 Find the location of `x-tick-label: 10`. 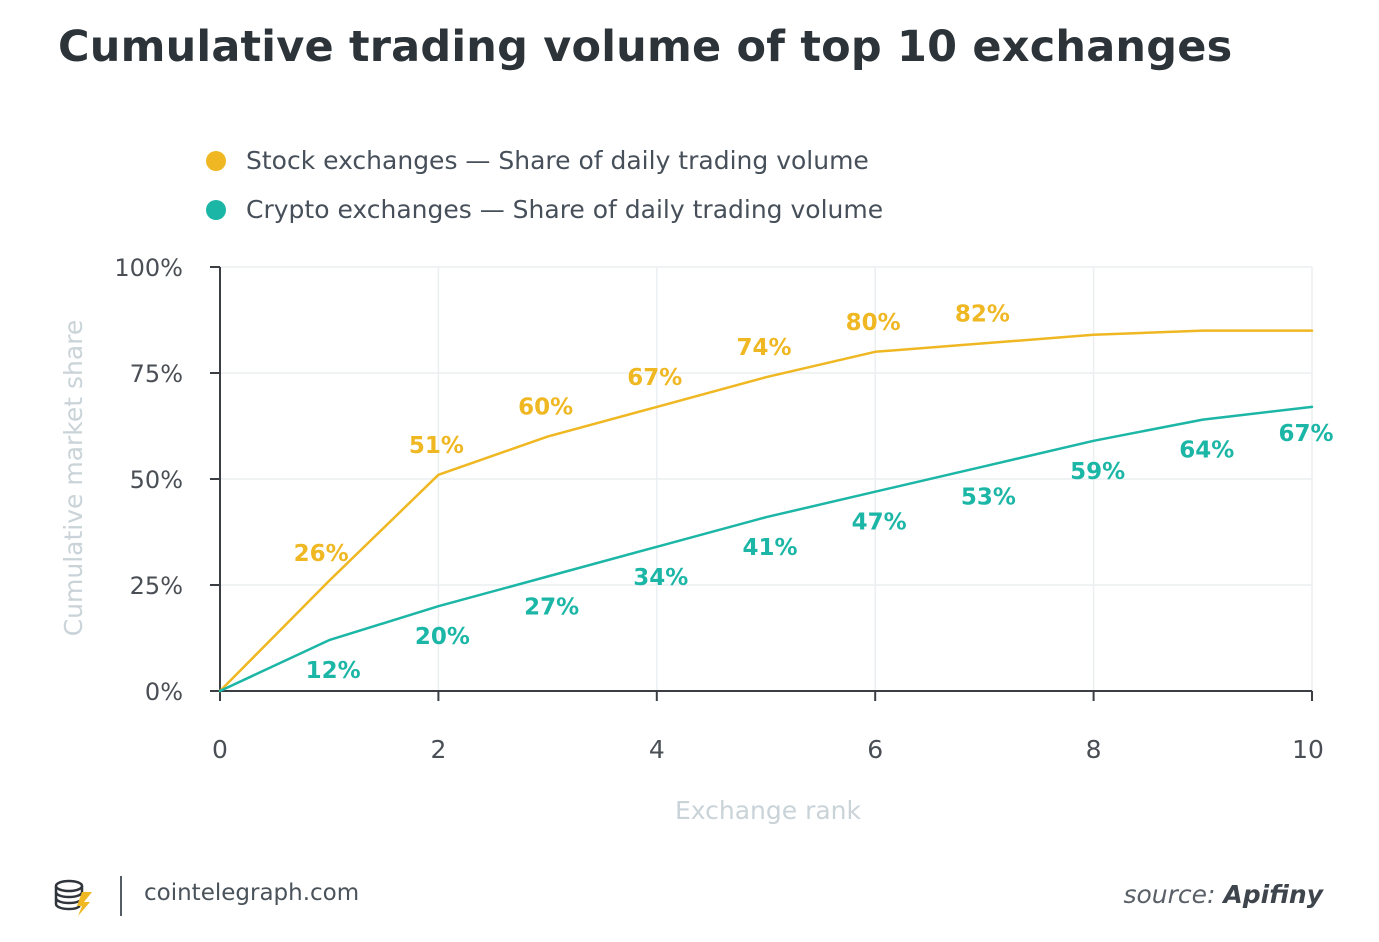

x-tick-label: 10 is located at coordinates (1308, 749).